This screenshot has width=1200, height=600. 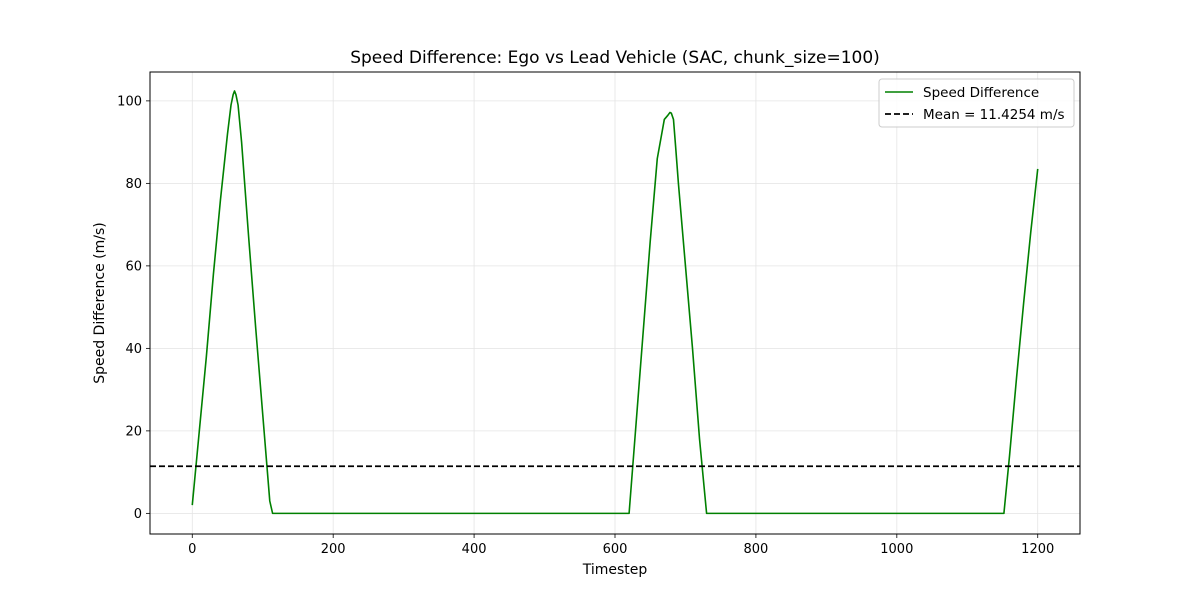 What do you see at coordinates (133, 349) in the screenshot?
I see `y-tick-label: 40` at bounding box center [133, 349].